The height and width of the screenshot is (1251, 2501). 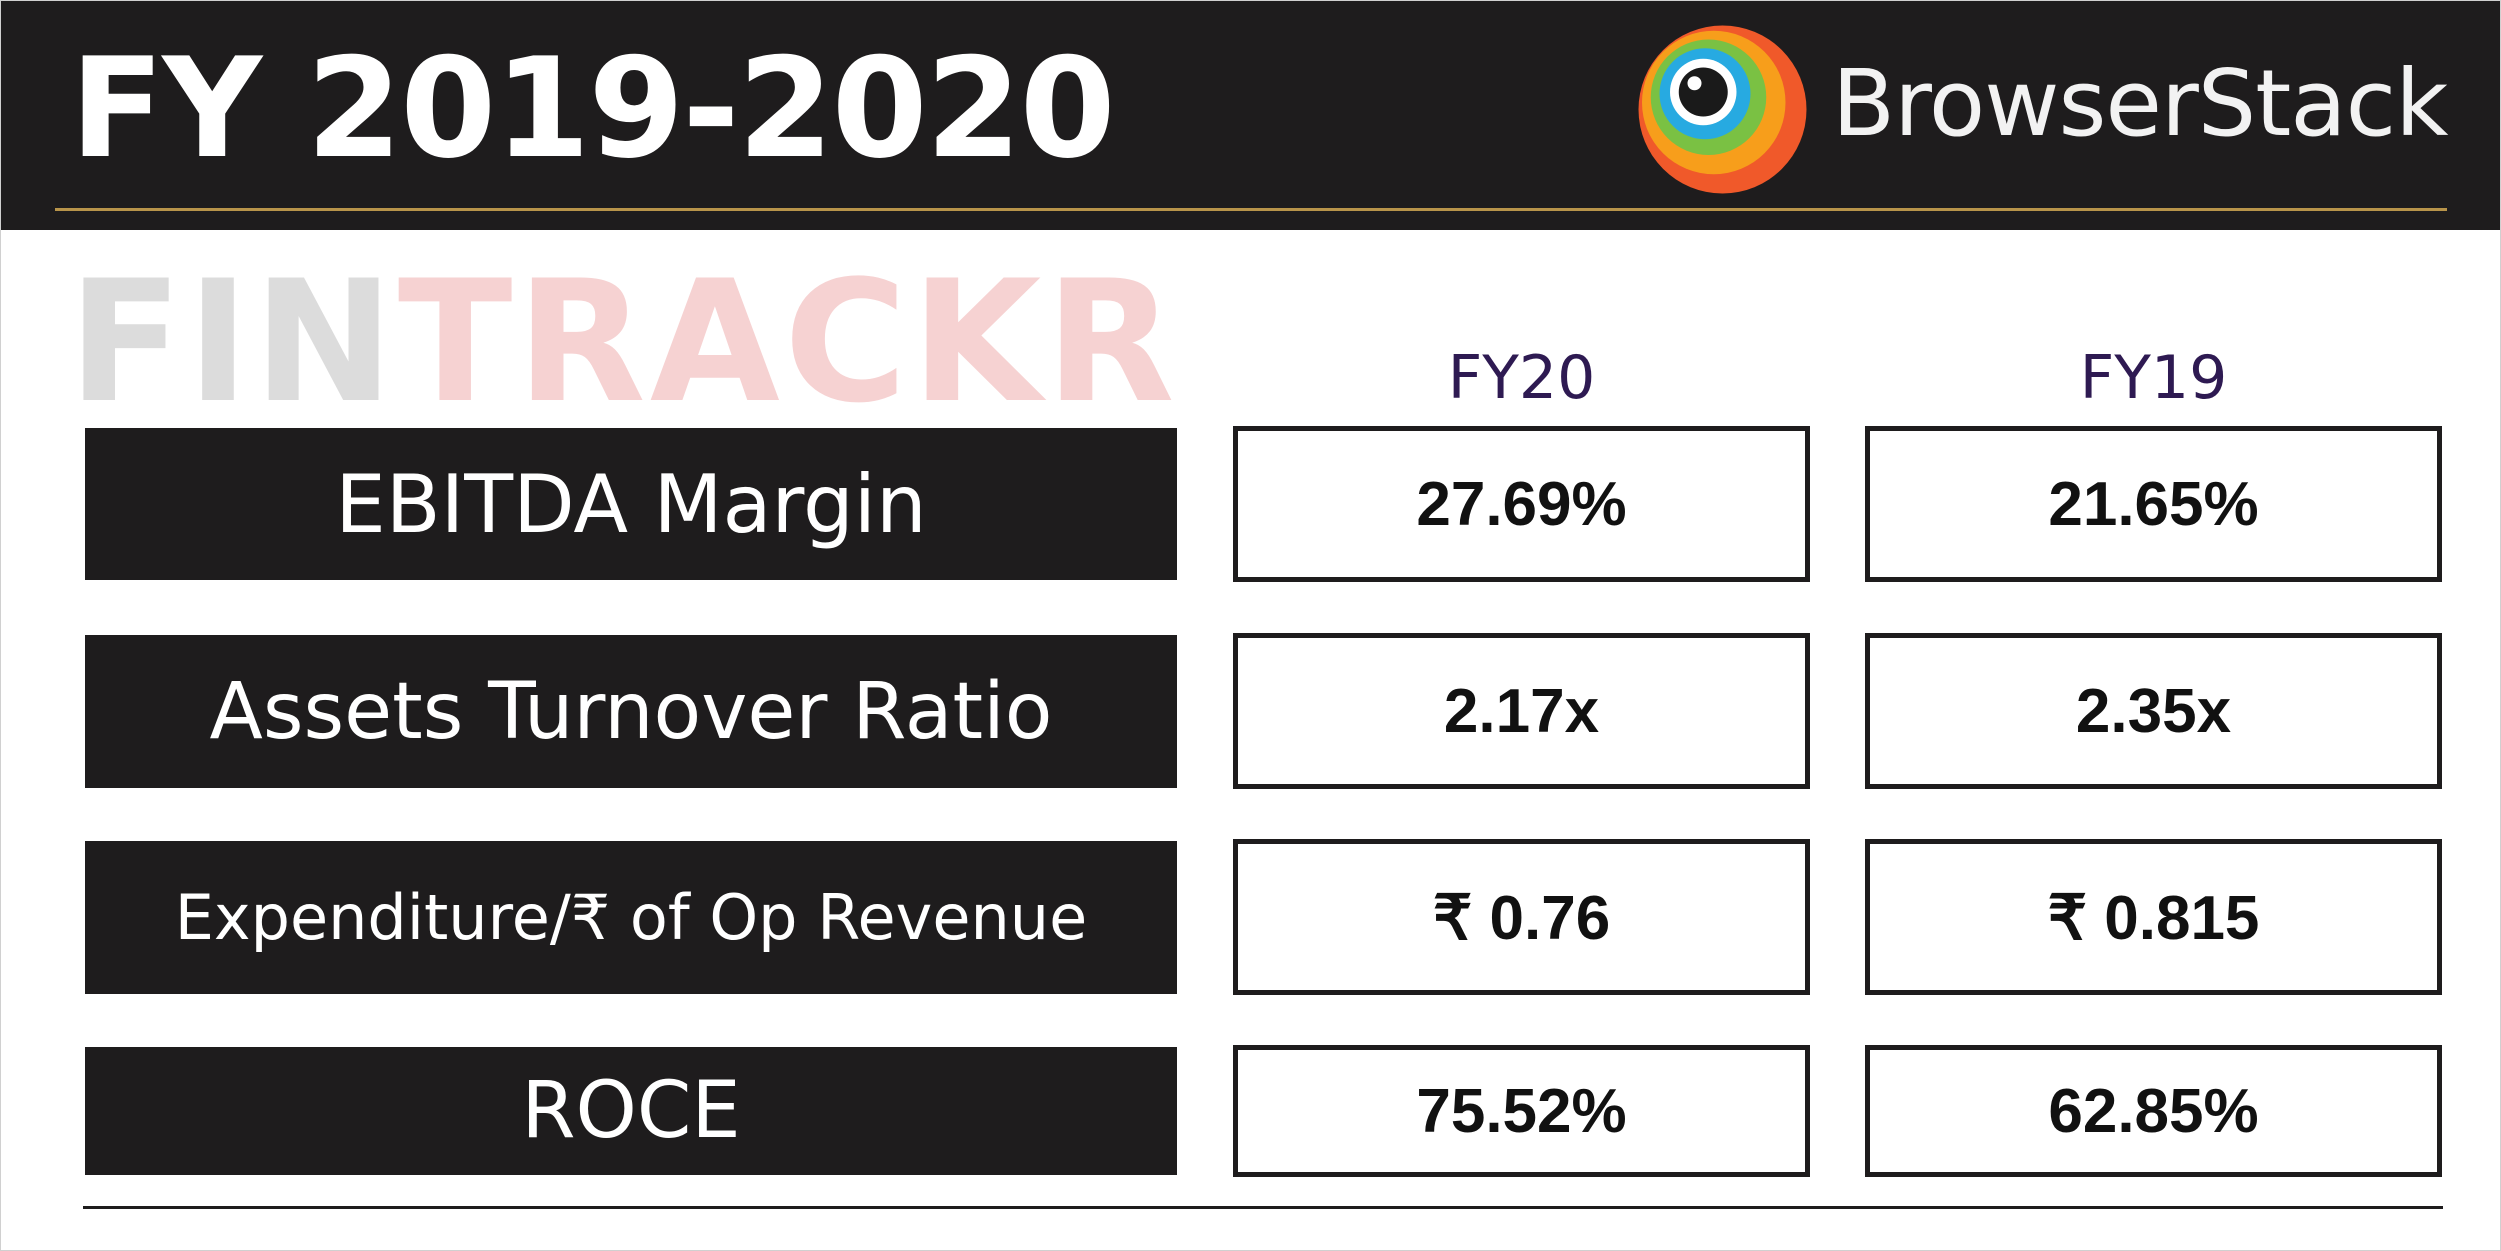 What do you see at coordinates (2153, 917) in the screenshot?
I see `value-expenditure-fy19: ₹ 0.815` at bounding box center [2153, 917].